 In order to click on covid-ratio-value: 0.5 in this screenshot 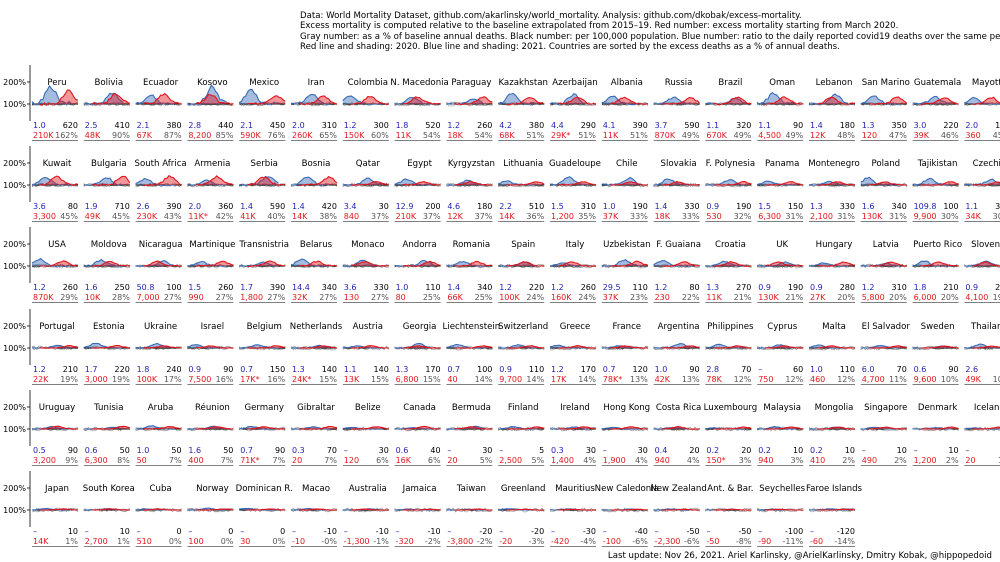, I will do `click(39, 450)`.